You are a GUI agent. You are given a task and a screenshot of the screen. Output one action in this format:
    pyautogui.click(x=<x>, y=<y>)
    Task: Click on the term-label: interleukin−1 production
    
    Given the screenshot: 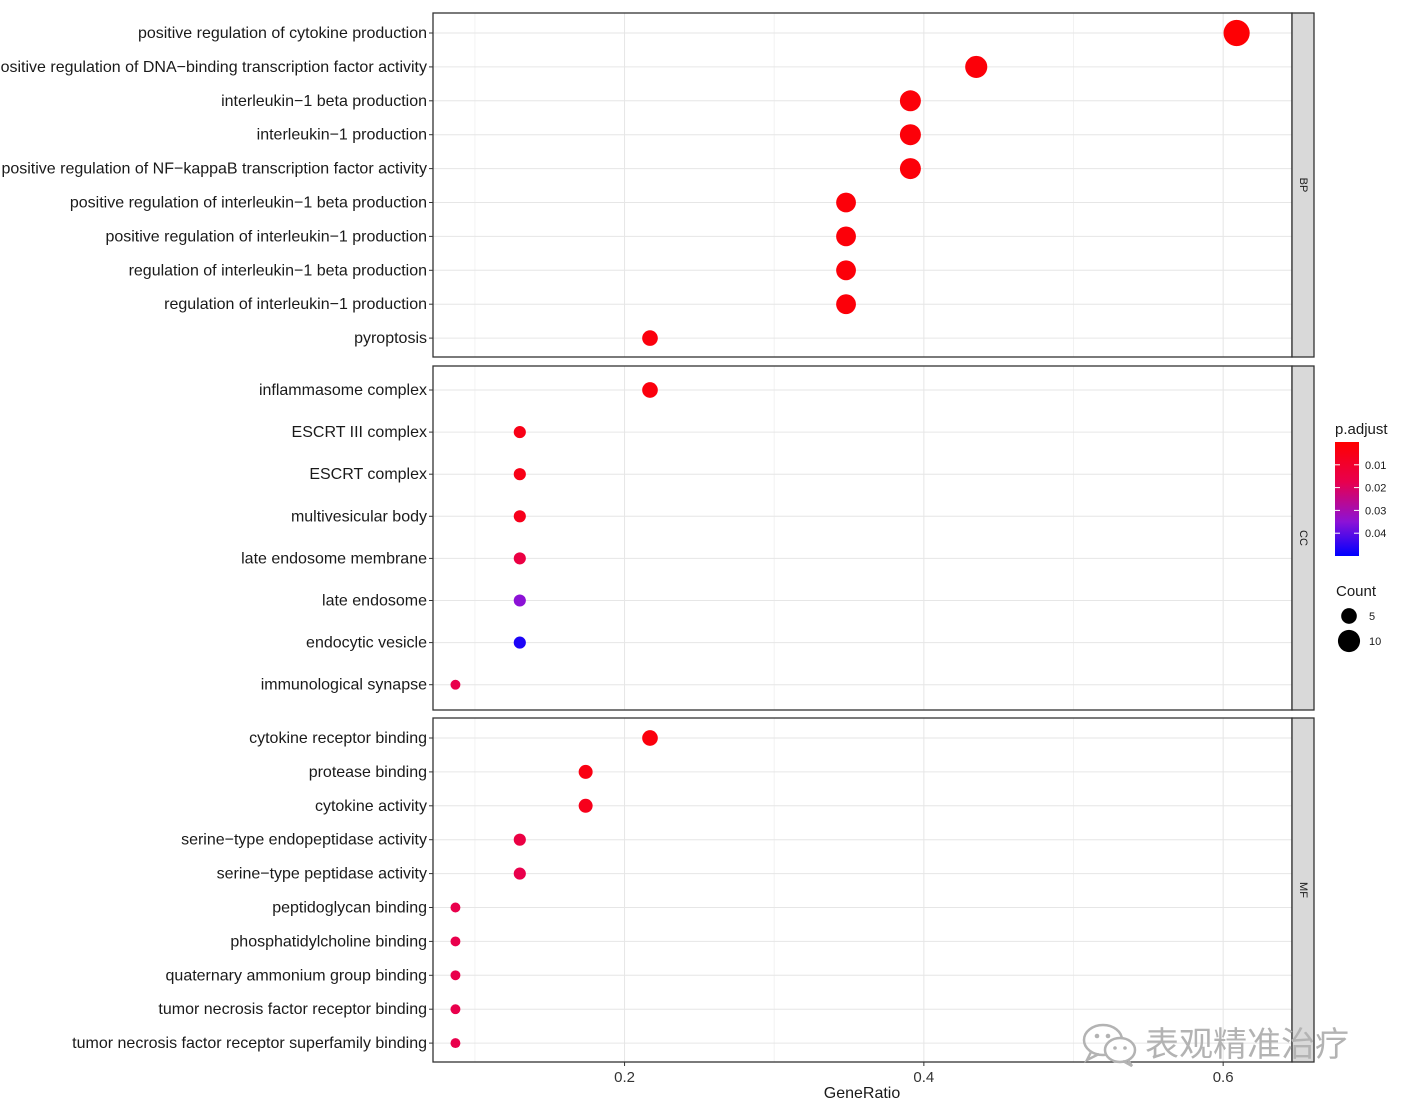 What is the action you would take?
    pyautogui.click(x=342, y=135)
    